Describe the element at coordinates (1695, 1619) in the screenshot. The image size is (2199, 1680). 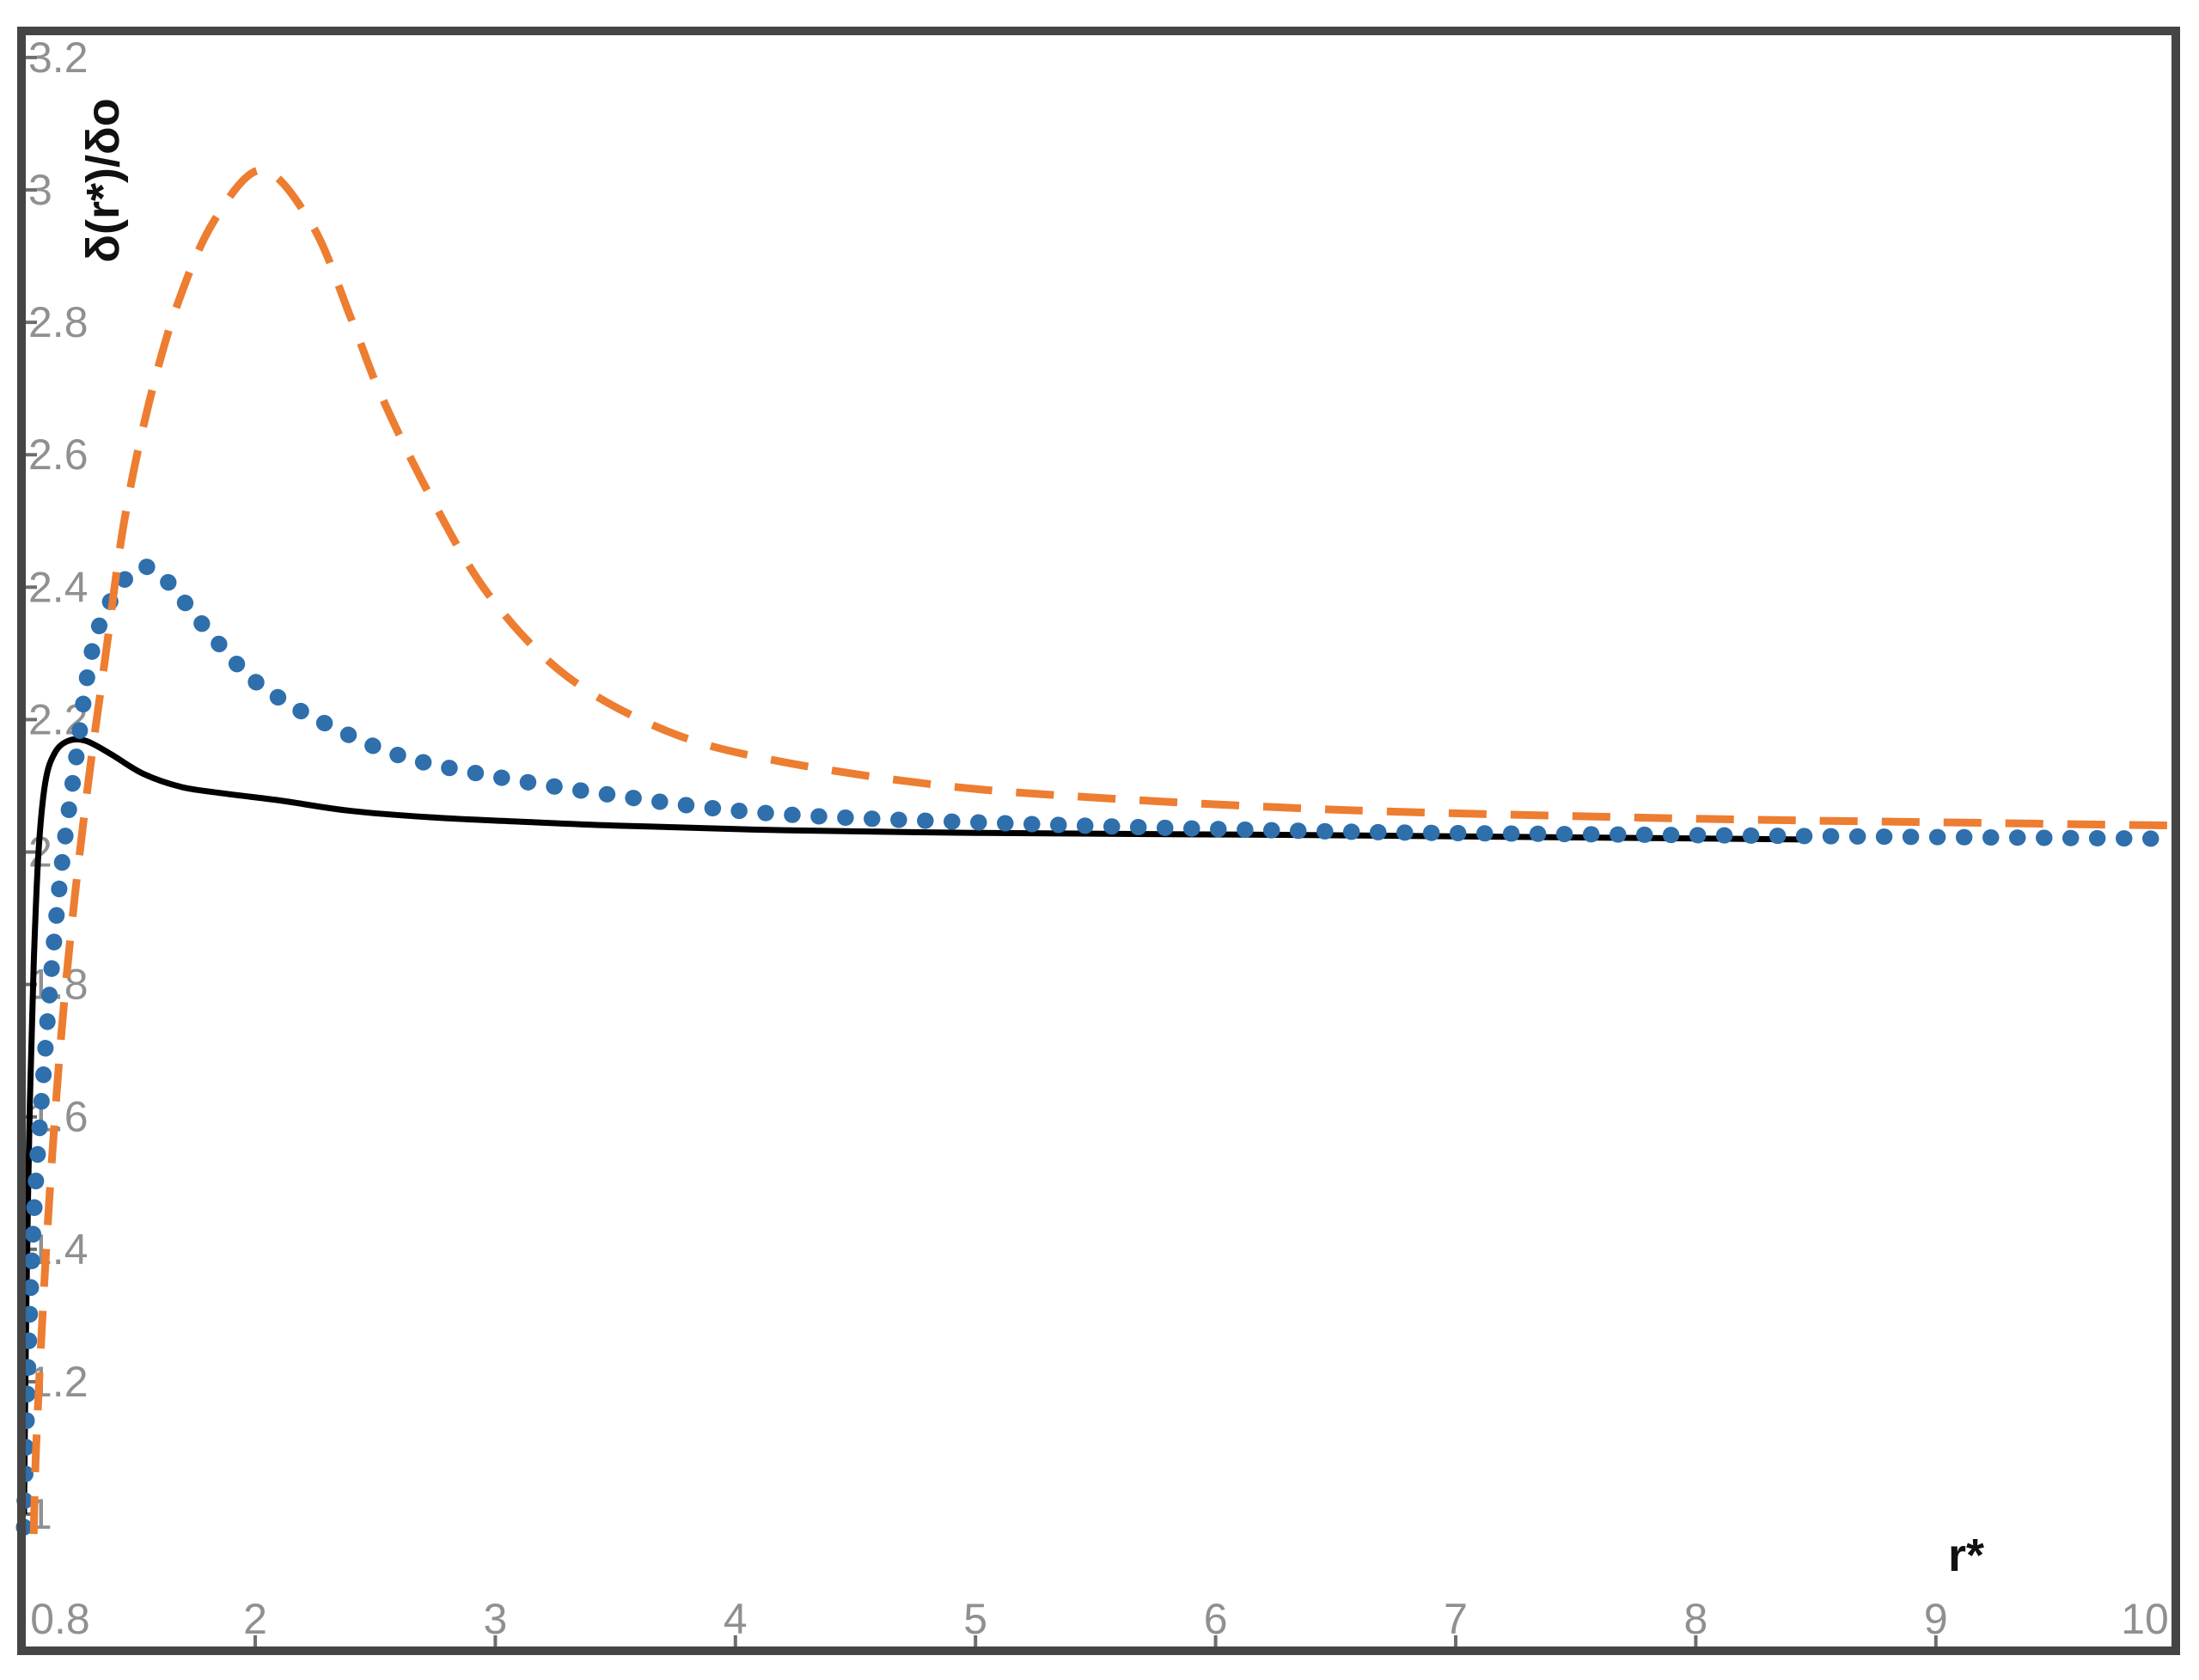
I see `x-tick-label: 8` at that location.